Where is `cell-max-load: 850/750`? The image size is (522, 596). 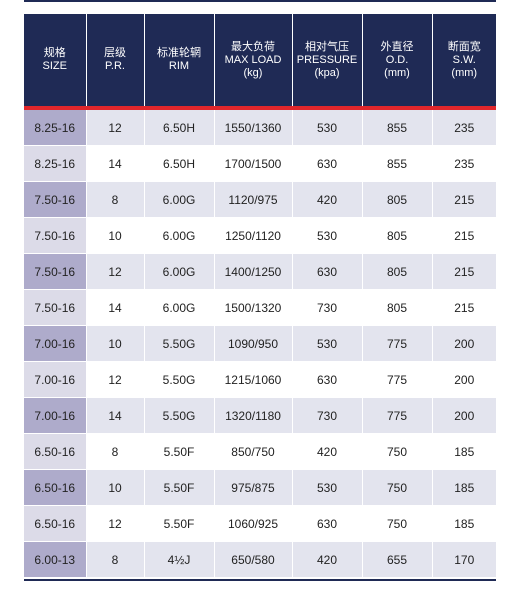
cell-max-load: 850/750 is located at coordinates (253, 451).